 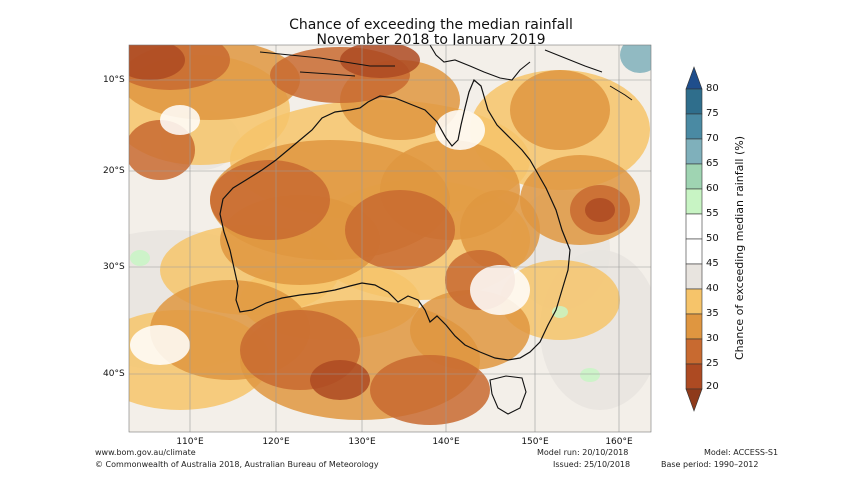 What do you see at coordinates (114, 374) in the screenshot?
I see `latitude-label: 40°S` at bounding box center [114, 374].